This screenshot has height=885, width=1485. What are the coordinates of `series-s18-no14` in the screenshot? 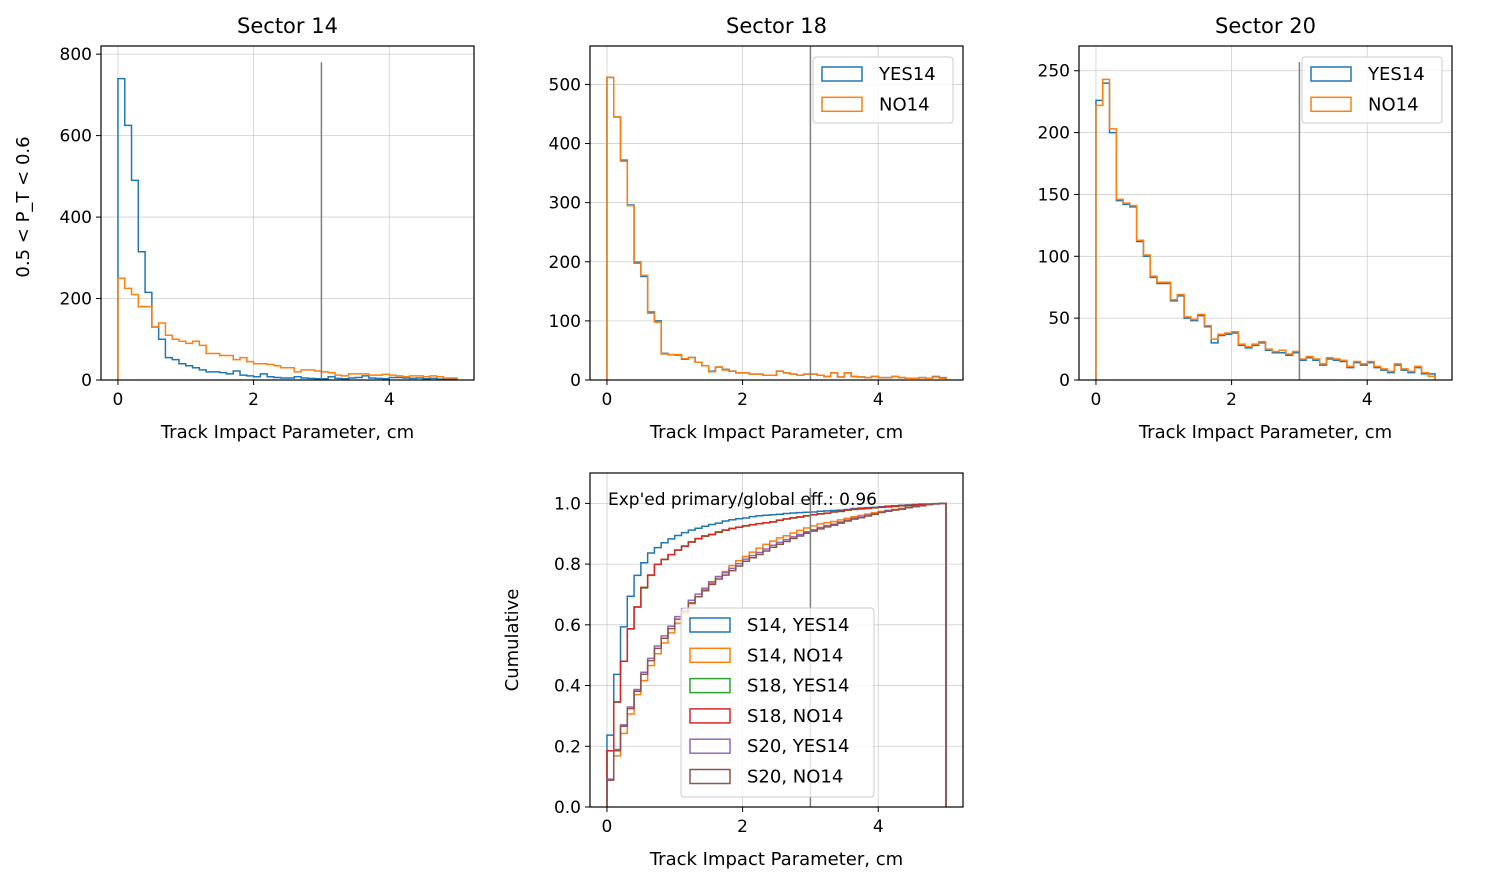 It's located at (776, 654).